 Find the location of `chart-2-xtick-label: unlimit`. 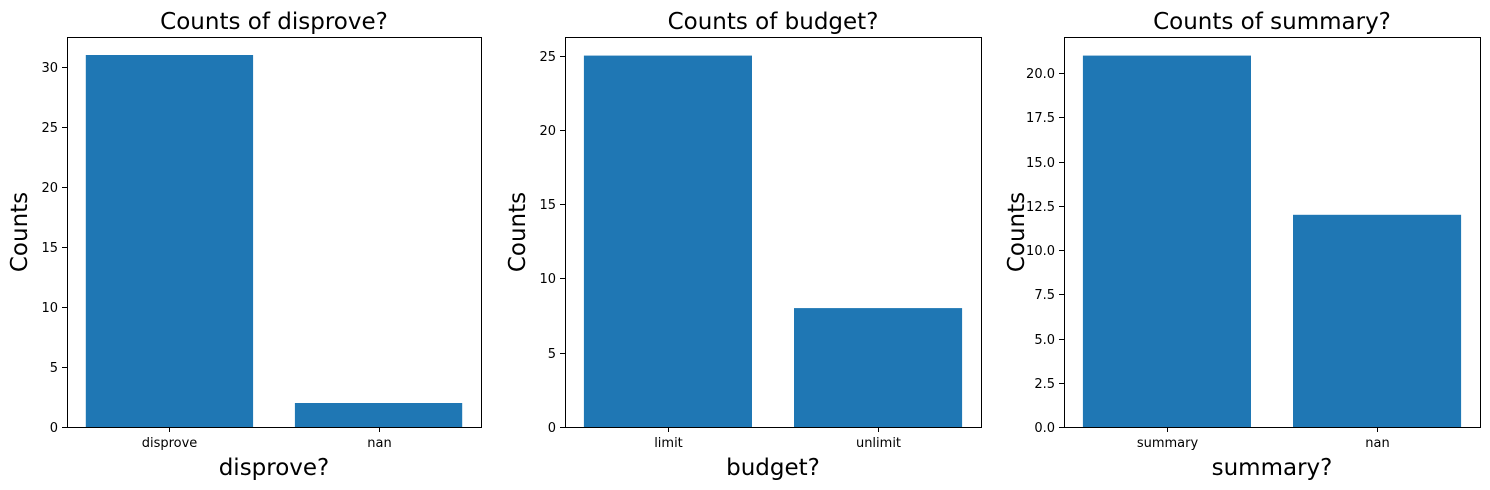

chart-2-xtick-label: unlimit is located at coordinates (878, 443).